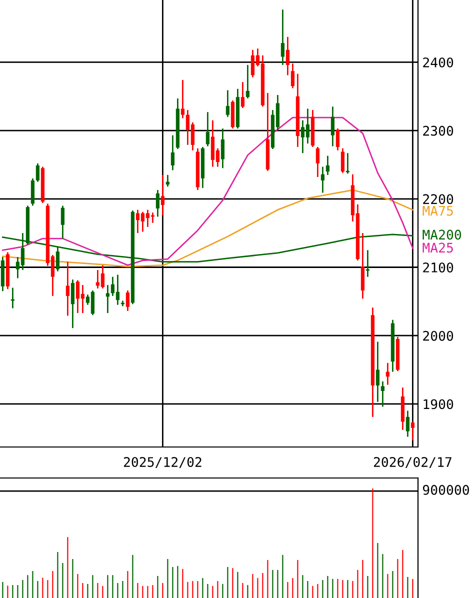 Image resolution: width=472 pixels, height=598 pixels. Describe the element at coordinates (437, 247) in the screenshot. I see `series-label: MA25` at that location.